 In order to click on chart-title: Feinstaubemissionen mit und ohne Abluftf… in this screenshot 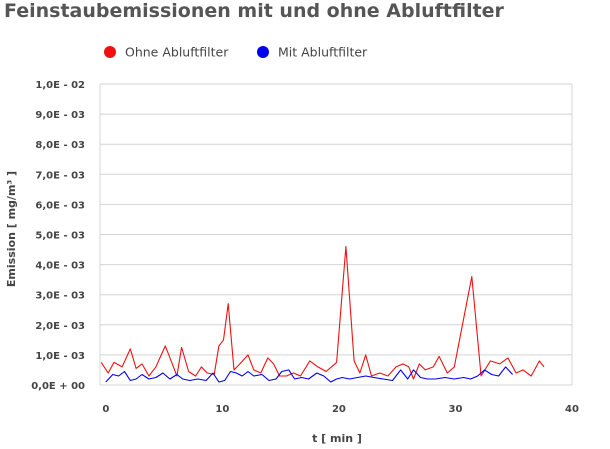, I will do `click(254, 11)`.